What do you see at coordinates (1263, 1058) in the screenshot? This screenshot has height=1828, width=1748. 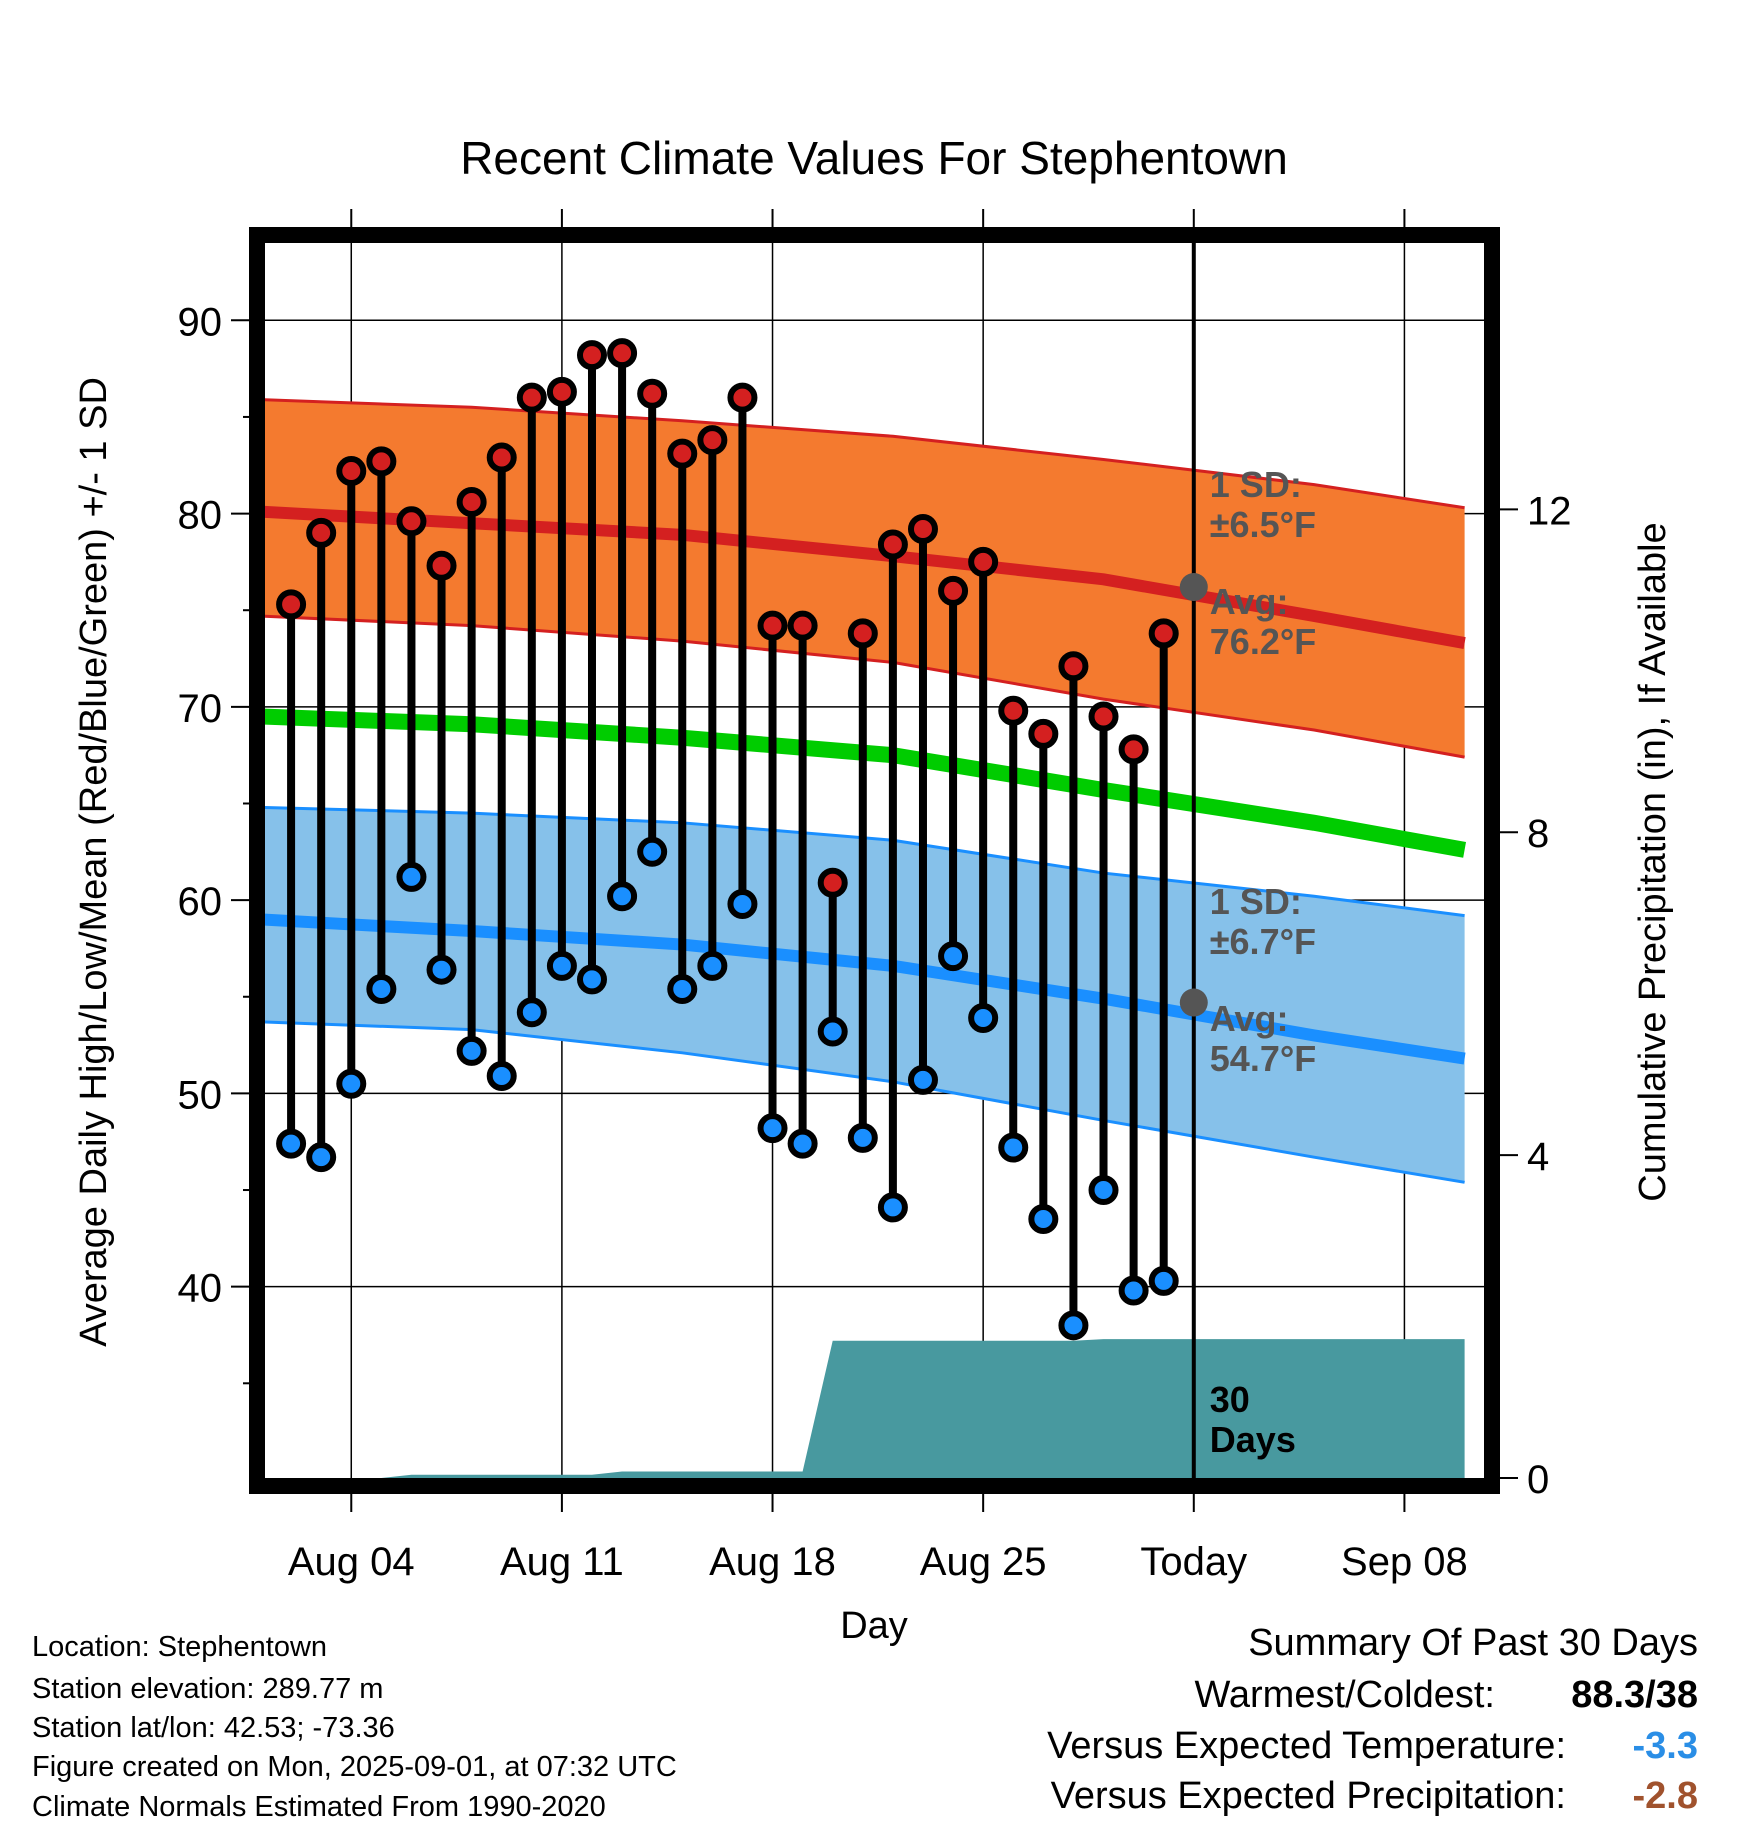 I see `low-avg-annotation-line-1: 54.7°F` at bounding box center [1263, 1058].